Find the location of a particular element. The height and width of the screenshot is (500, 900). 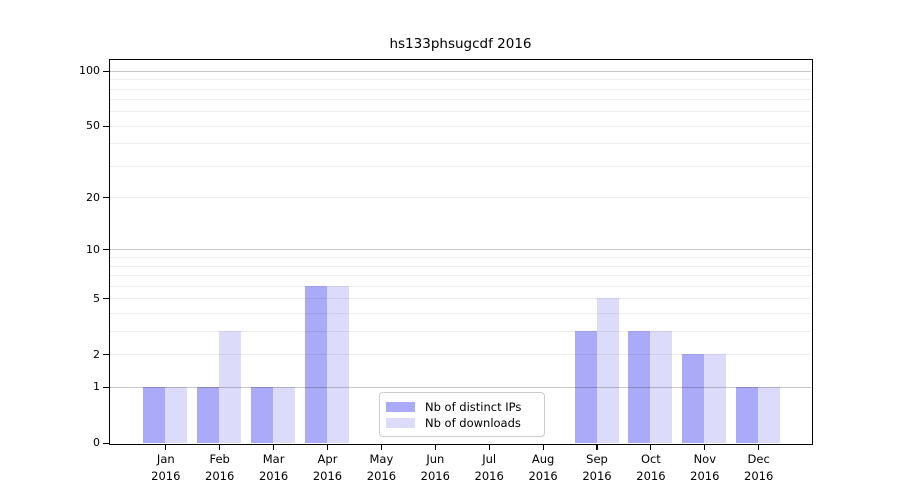

legend-swatch-downloads is located at coordinates (400, 423).